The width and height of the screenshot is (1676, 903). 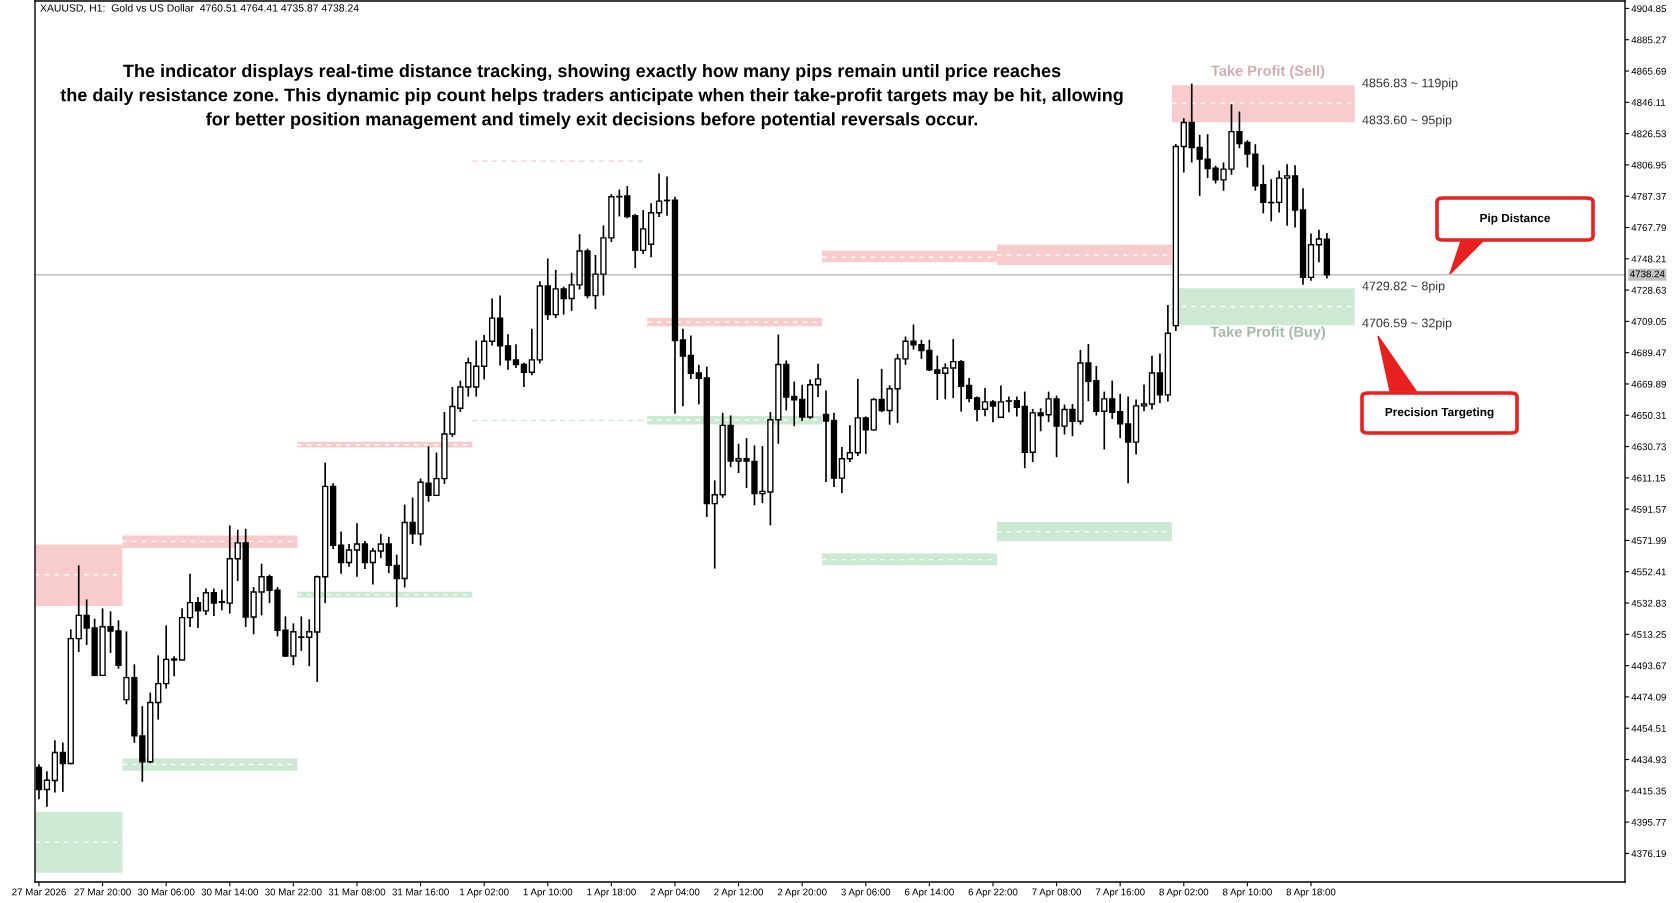 What do you see at coordinates (1515, 219) in the screenshot?
I see `annotation: Pip Distance` at bounding box center [1515, 219].